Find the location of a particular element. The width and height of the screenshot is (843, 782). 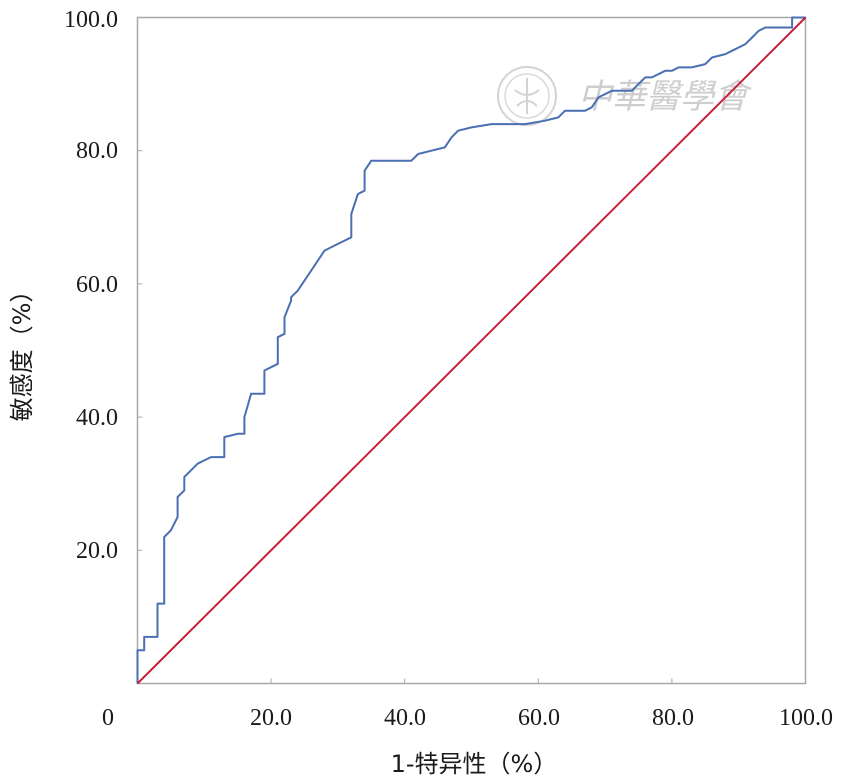

x-tick-label-60: 60.0 is located at coordinates (539, 718).